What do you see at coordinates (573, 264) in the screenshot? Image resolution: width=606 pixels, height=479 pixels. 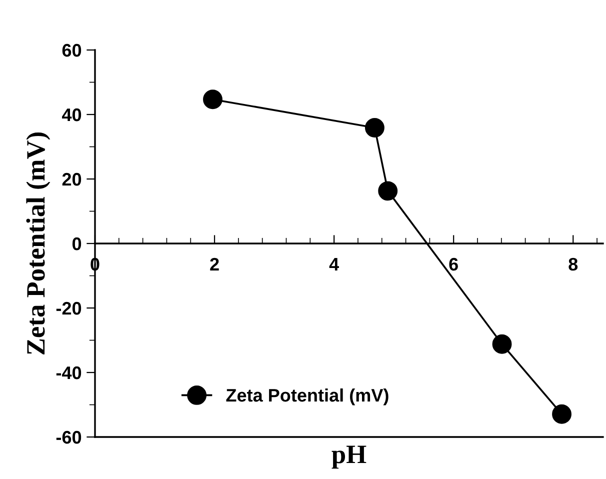 I see `x-tick-label: 8` at bounding box center [573, 264].